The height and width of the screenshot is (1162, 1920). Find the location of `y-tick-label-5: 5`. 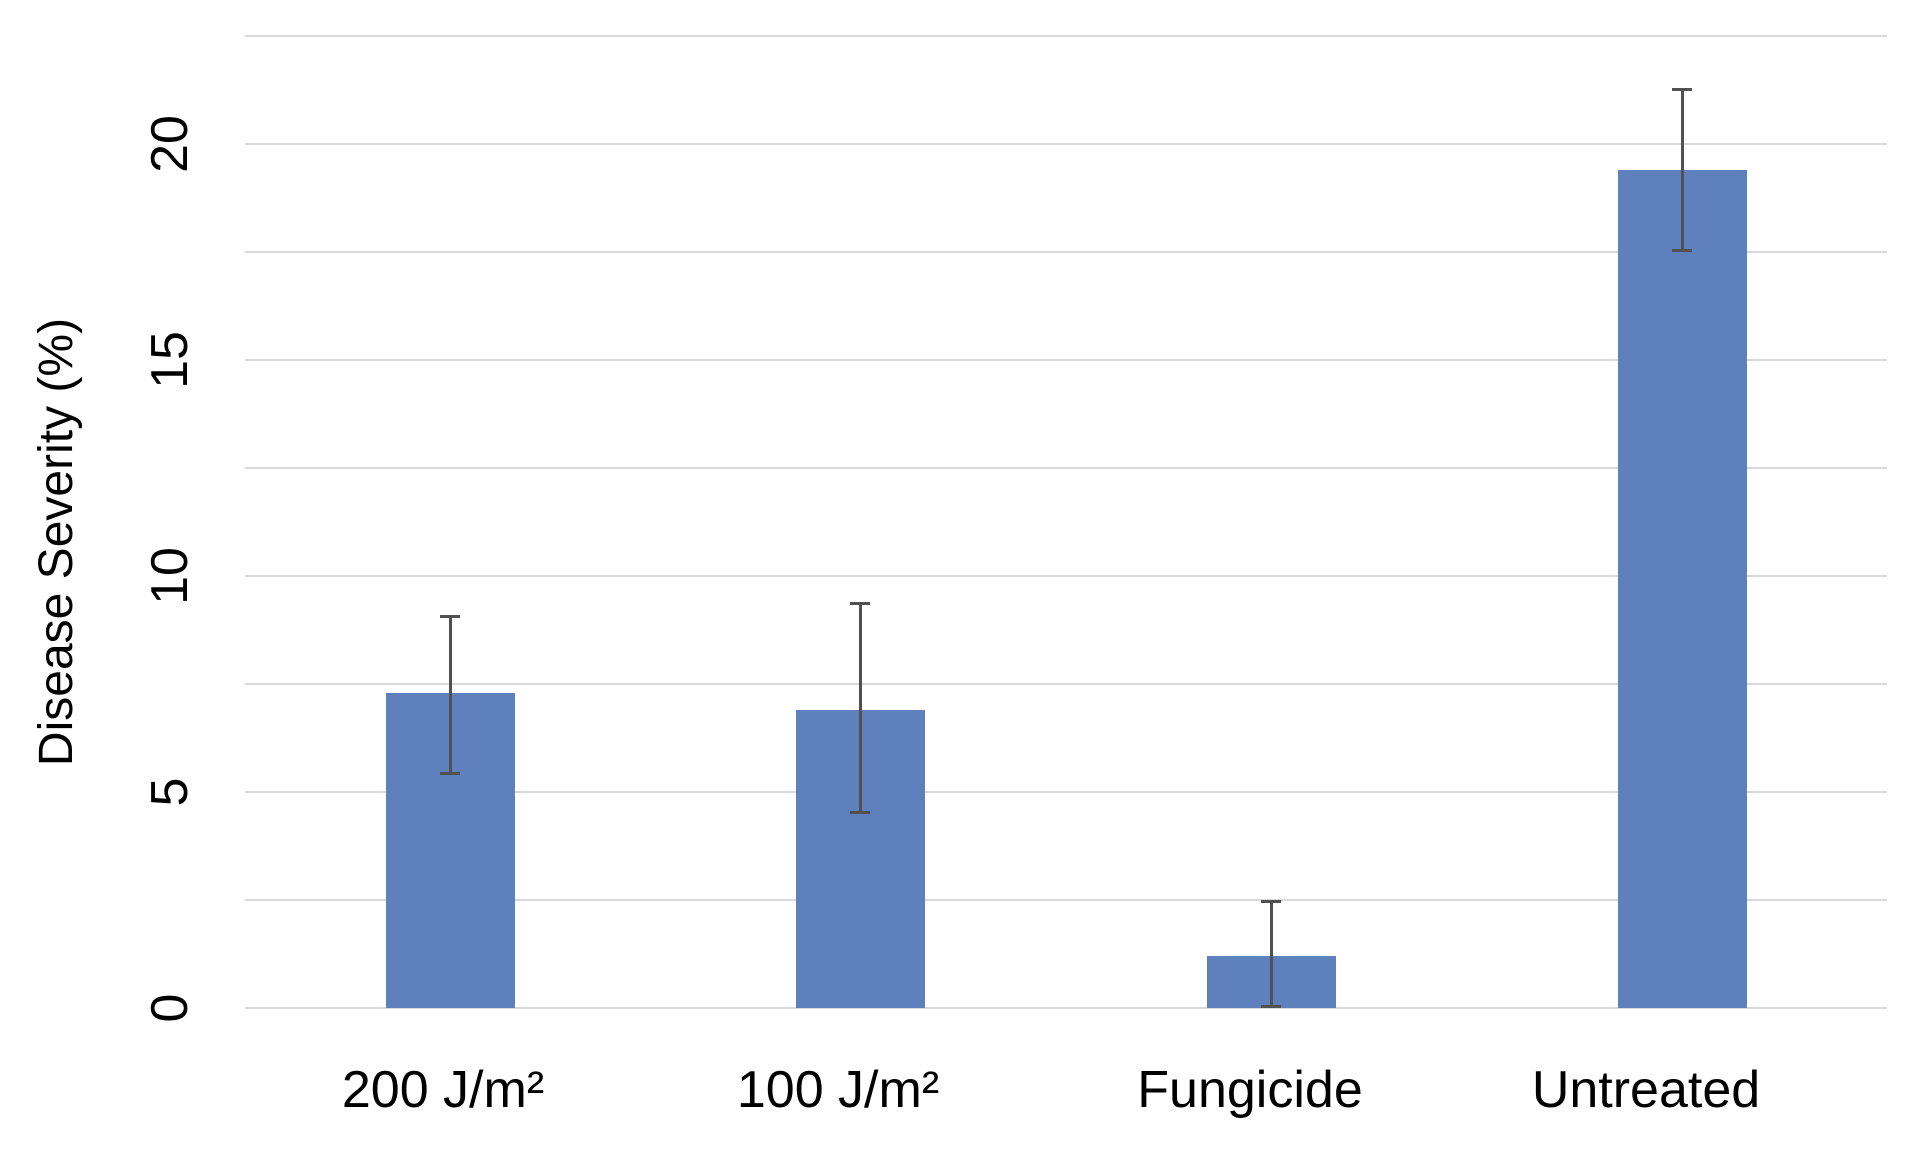

y-tick-label-5: 5 is located at coordinates (170, 792).